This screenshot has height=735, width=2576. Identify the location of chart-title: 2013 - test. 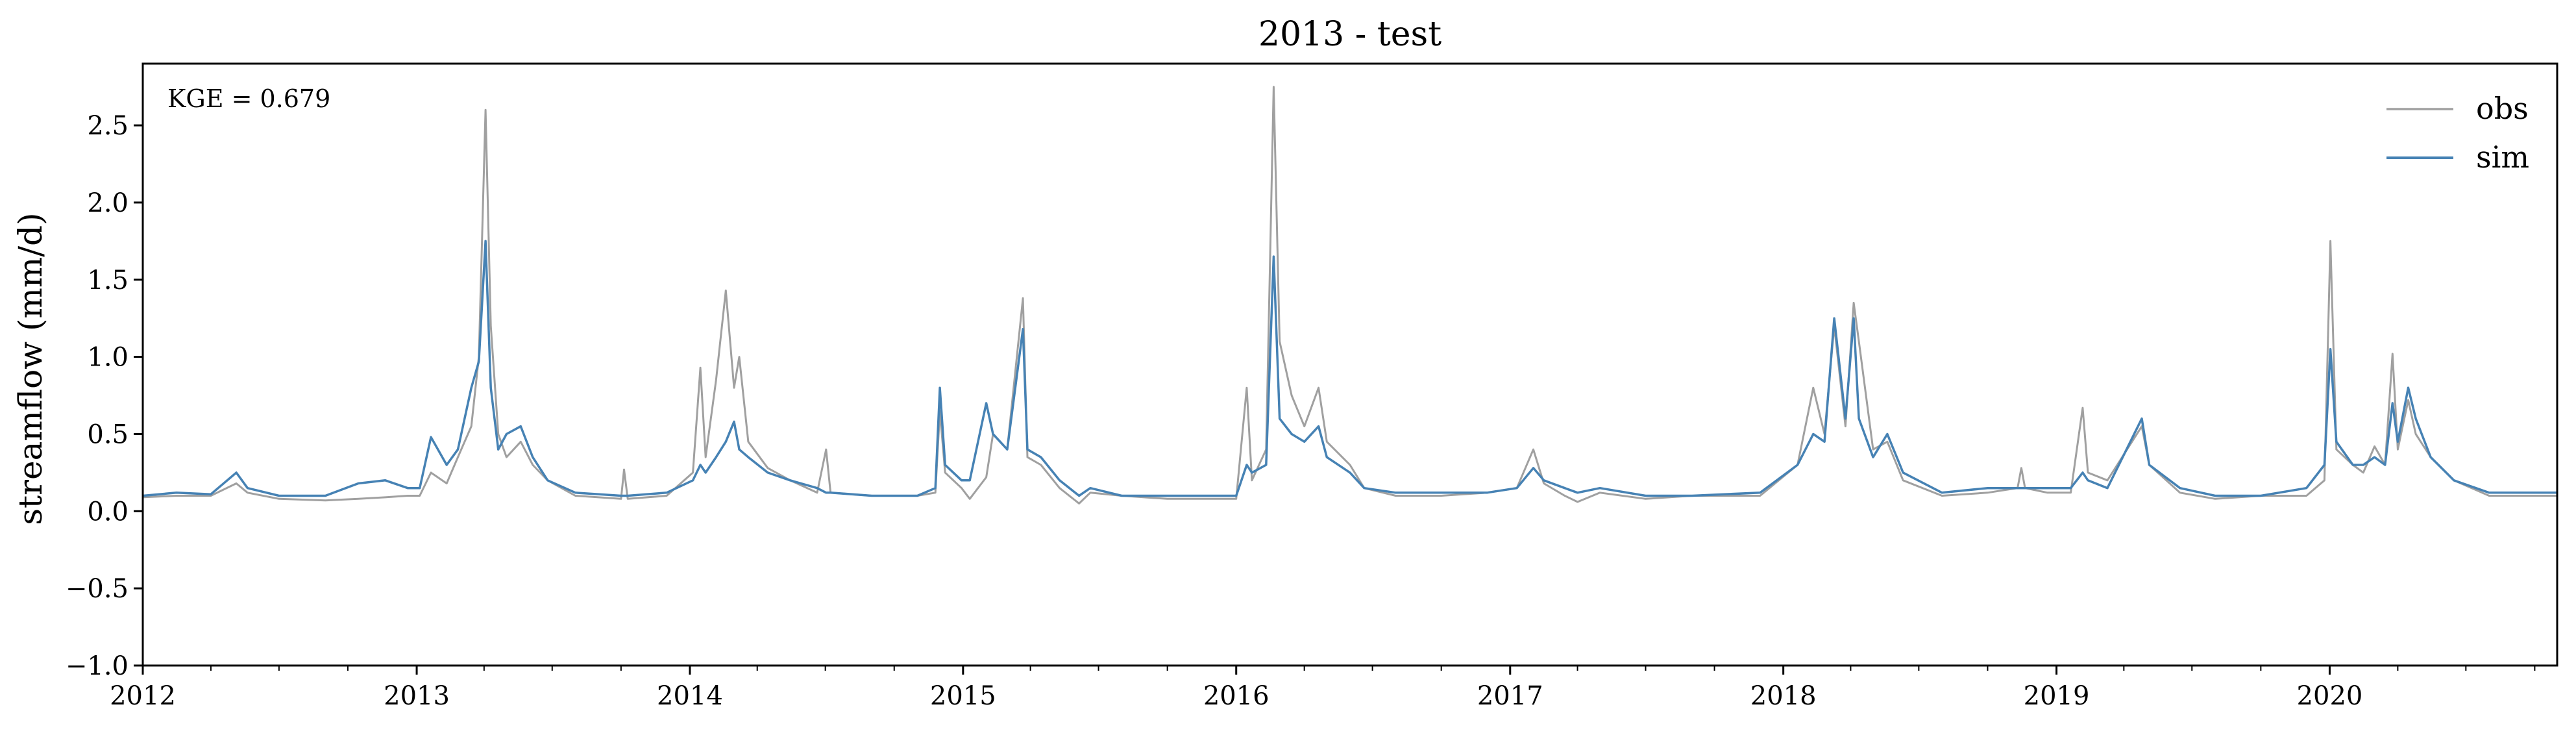
(1349, 34).